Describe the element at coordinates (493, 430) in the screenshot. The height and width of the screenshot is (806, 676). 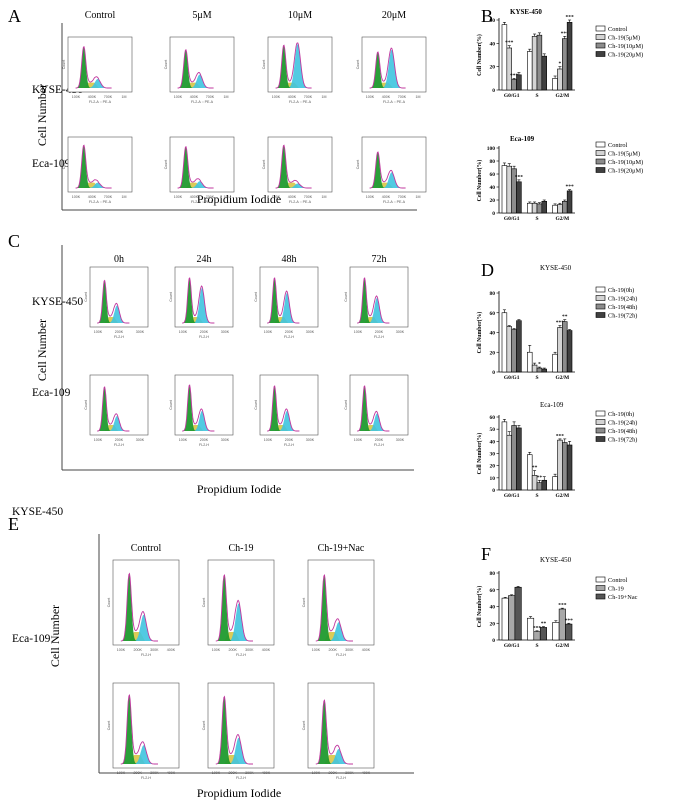
I see `chart-y-tick-label: 50` at that location.